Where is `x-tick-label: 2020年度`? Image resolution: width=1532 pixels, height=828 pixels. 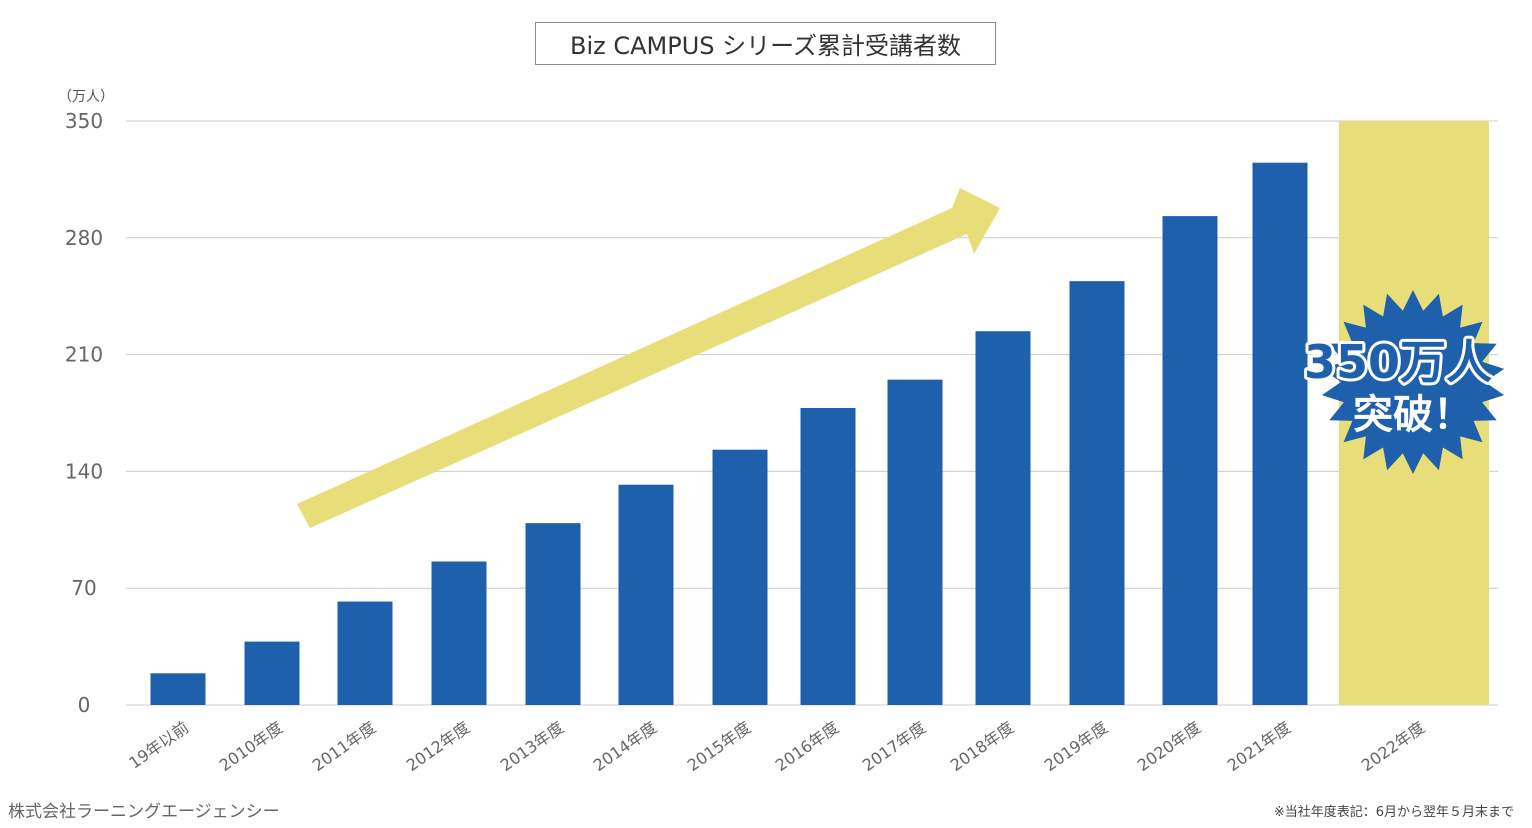
x-tick-label: 2020年度 is located at coordinates (1169, 746).